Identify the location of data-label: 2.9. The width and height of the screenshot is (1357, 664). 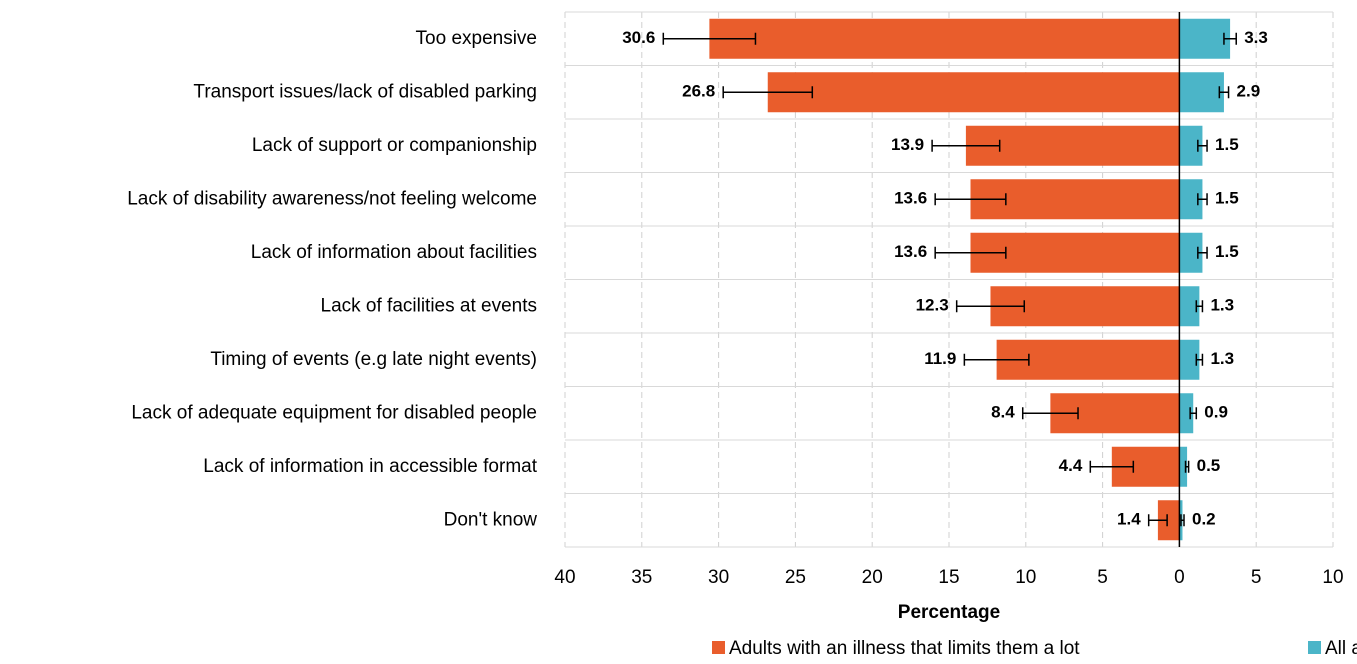
(1249, 91).